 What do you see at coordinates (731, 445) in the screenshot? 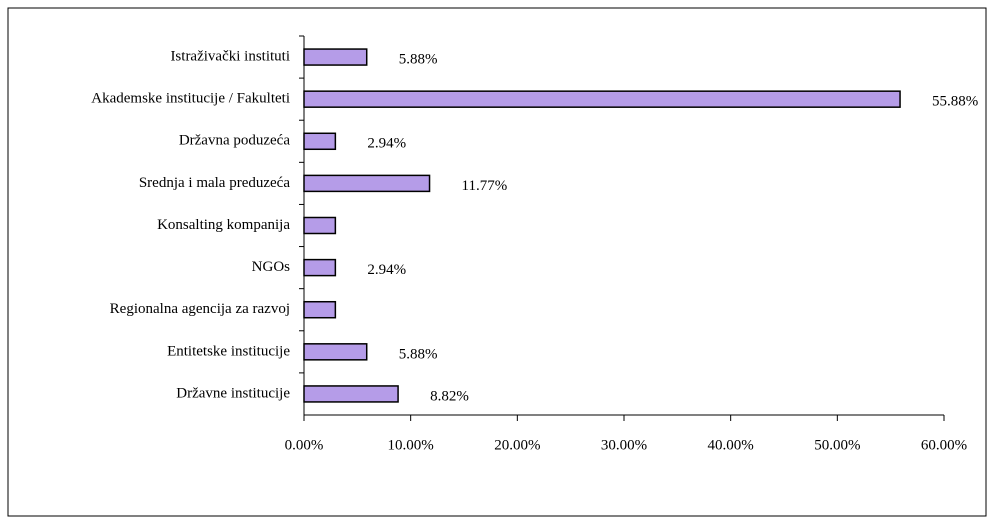
I see `x-tick-label: 40.00%` at bounding box center [731, 445].